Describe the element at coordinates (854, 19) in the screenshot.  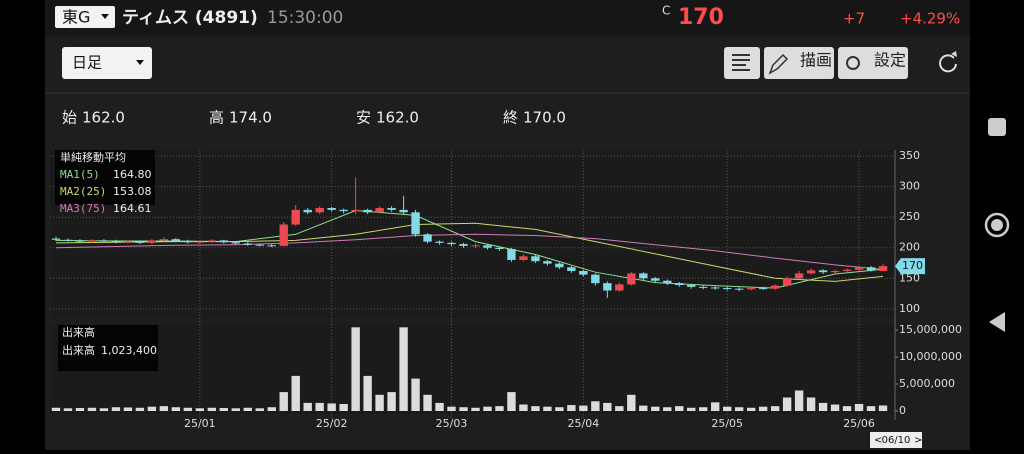
I see `change: +7` at that location.